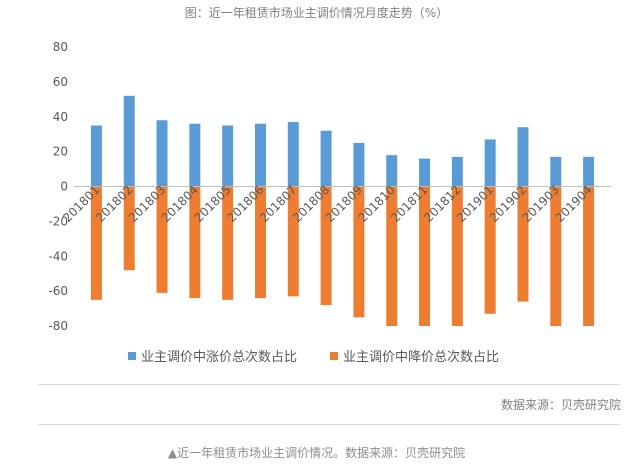 The image size is (633, 471). I want to click on legend-label: 业主调价中降价总次数占比, so click(421, 357).